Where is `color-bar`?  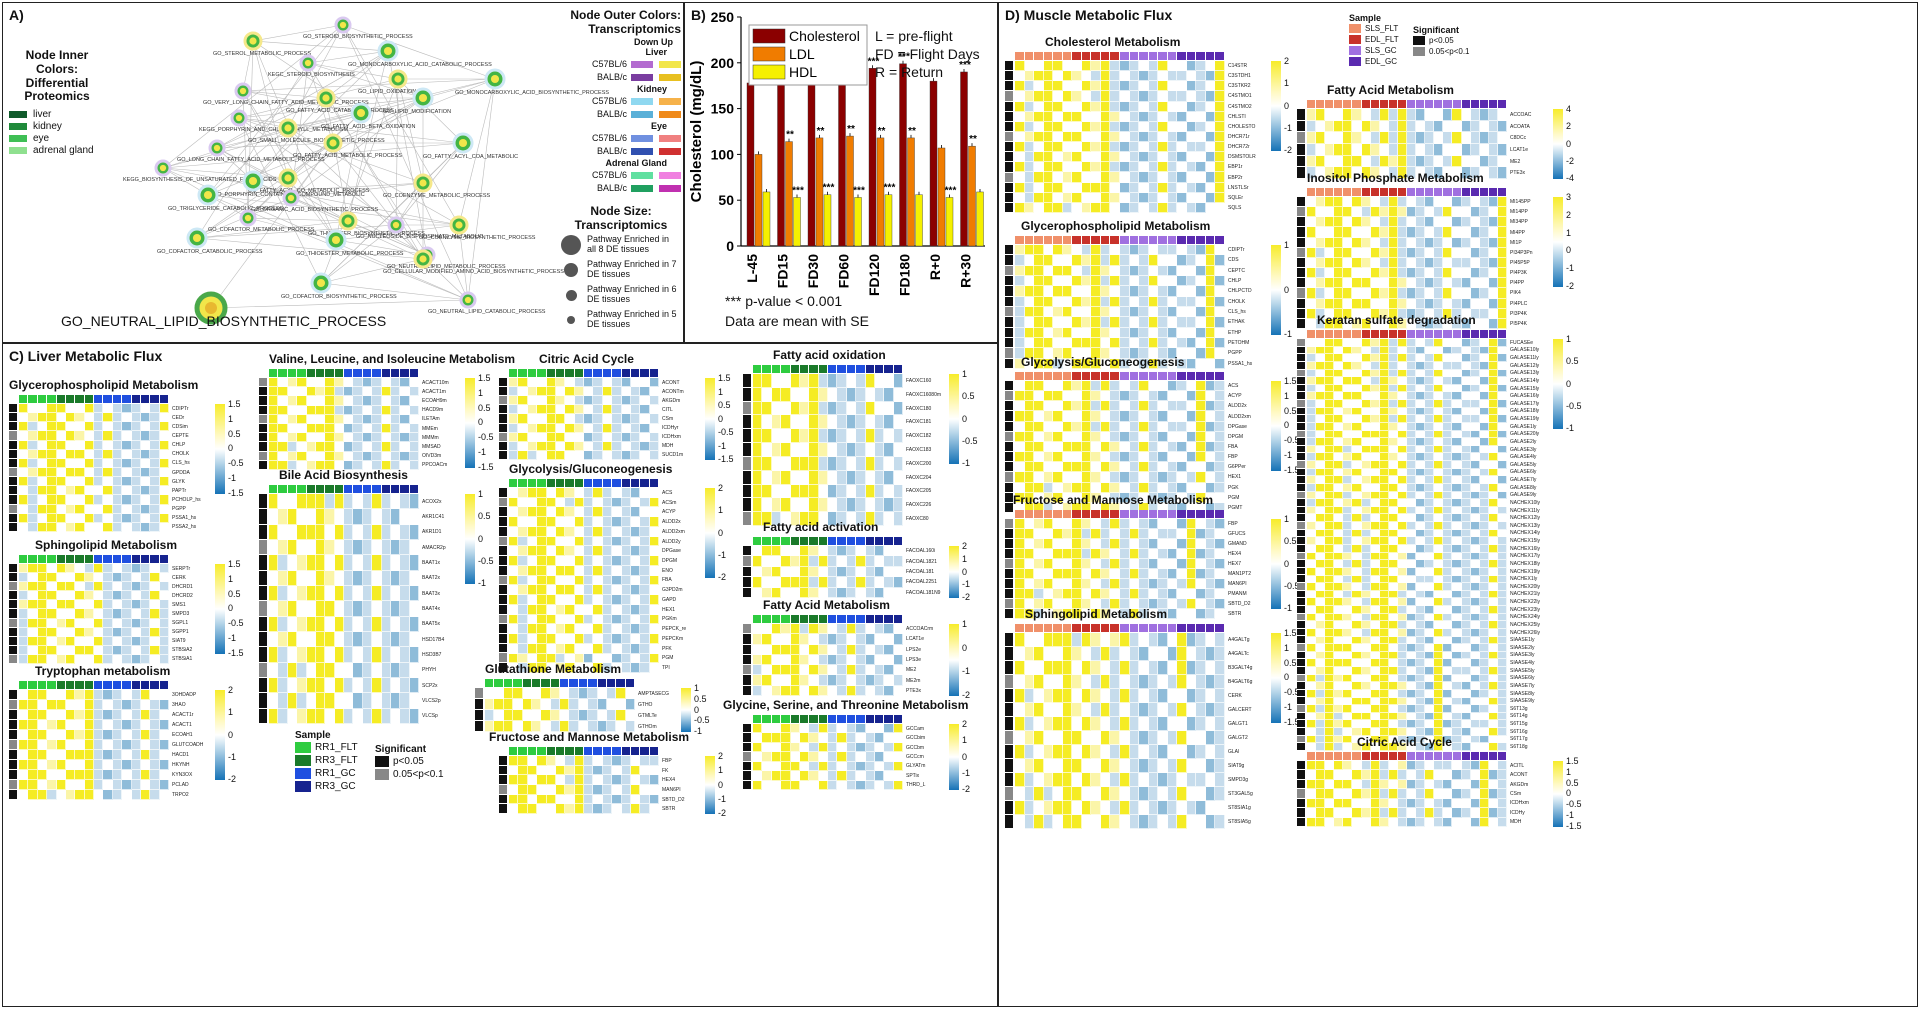 color-bar is located at coordinates (1276, 290).